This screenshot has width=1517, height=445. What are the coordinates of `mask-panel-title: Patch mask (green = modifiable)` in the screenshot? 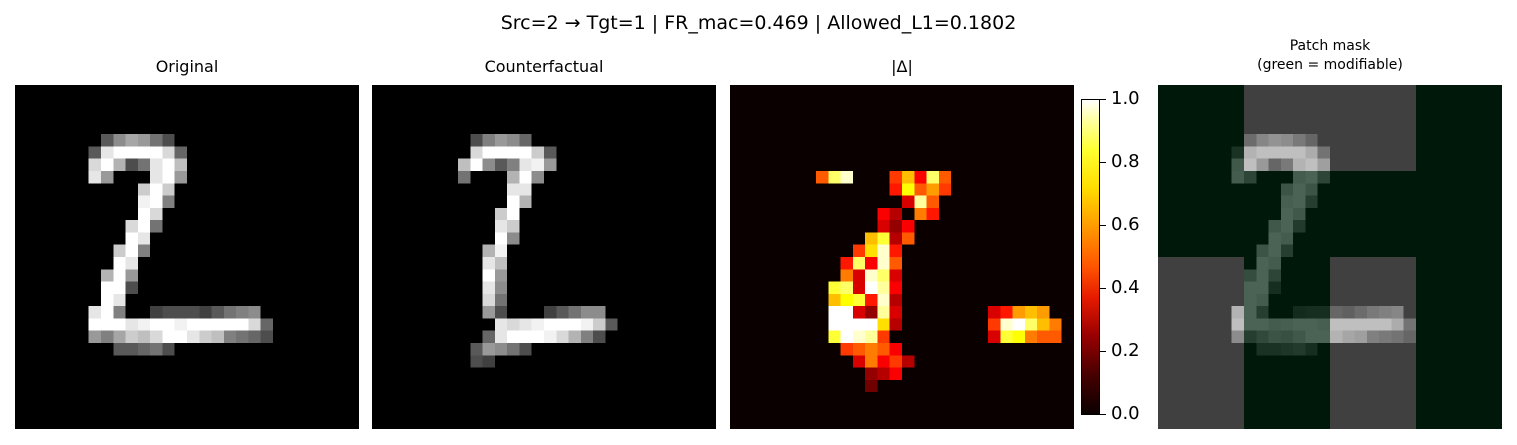 It's located at (1330, 55).